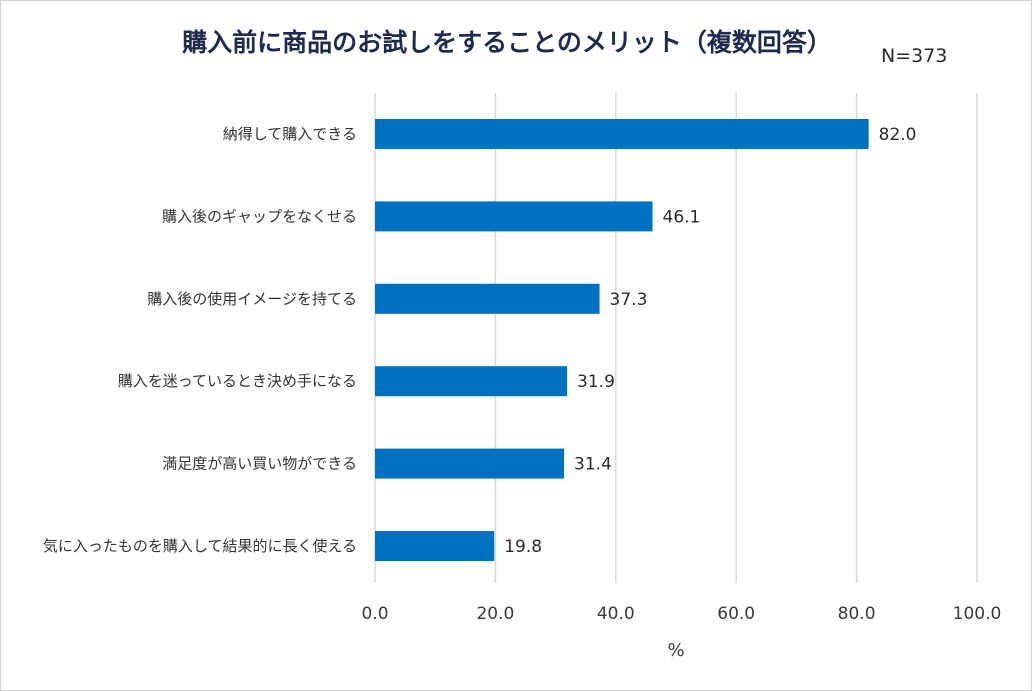 The image size is (1032, 691). Describe the element at coordinates (629, 300) in the screenshot. I see `value-label-2: 37.3` at that location.